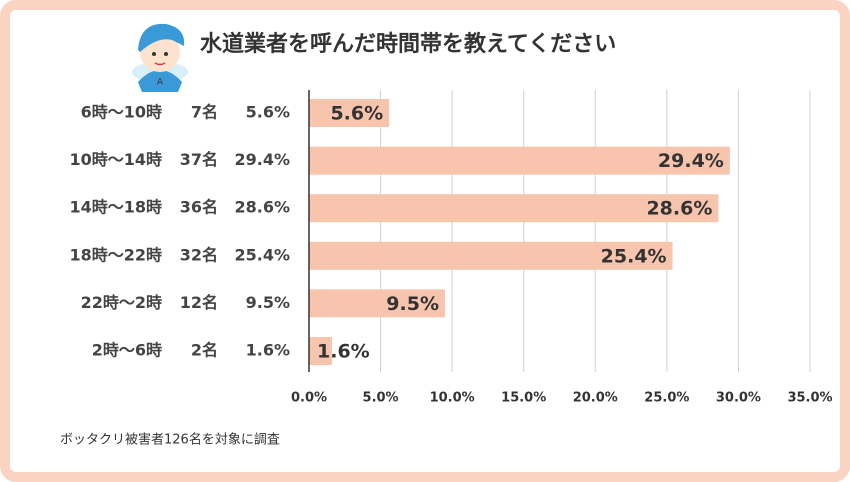  Describe the element at coordinates (412, 304) in the screenshot. I see `value-label: 9.5%` at that location.